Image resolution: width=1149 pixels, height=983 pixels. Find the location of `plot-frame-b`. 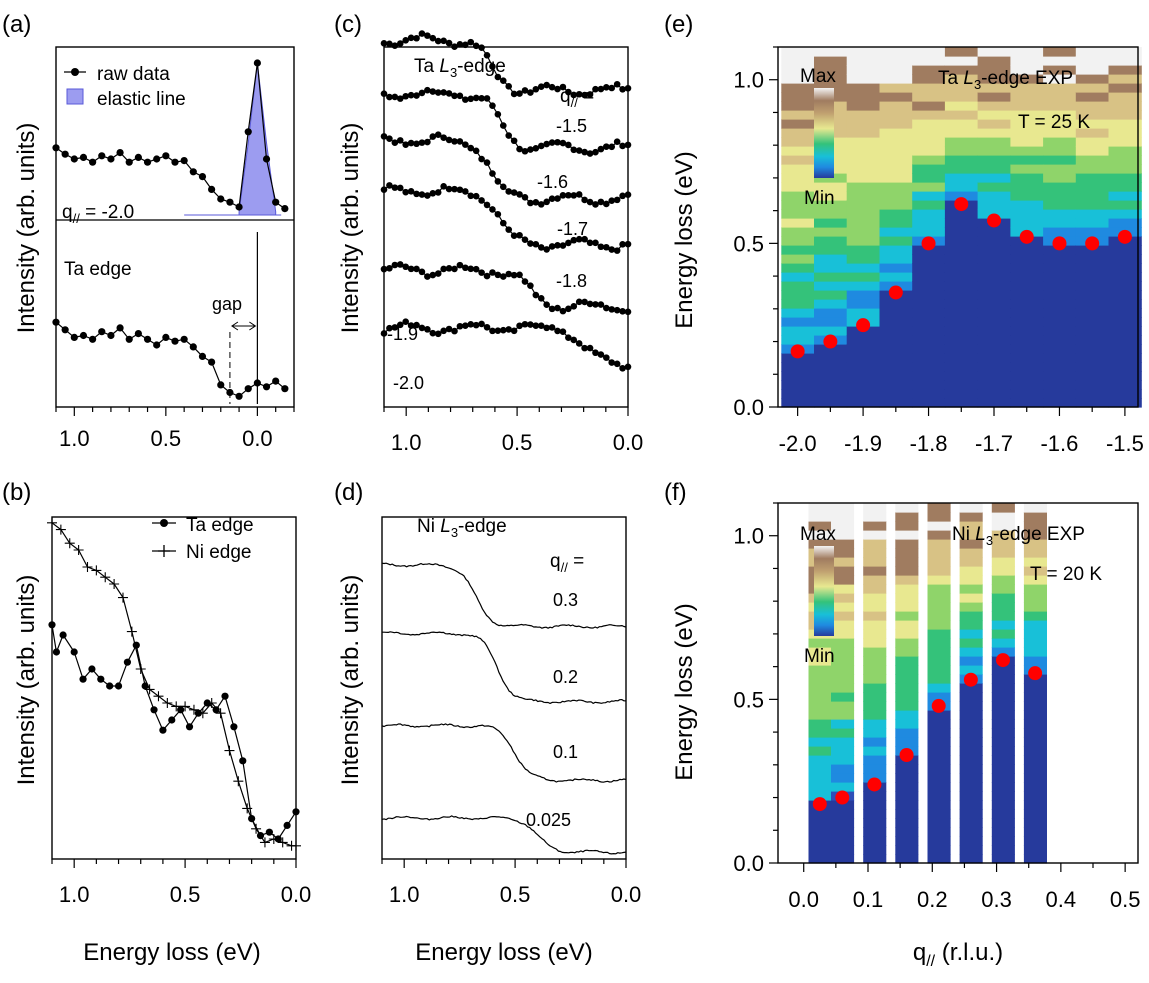

plot-frame-b is located at coordinates (174, 688).